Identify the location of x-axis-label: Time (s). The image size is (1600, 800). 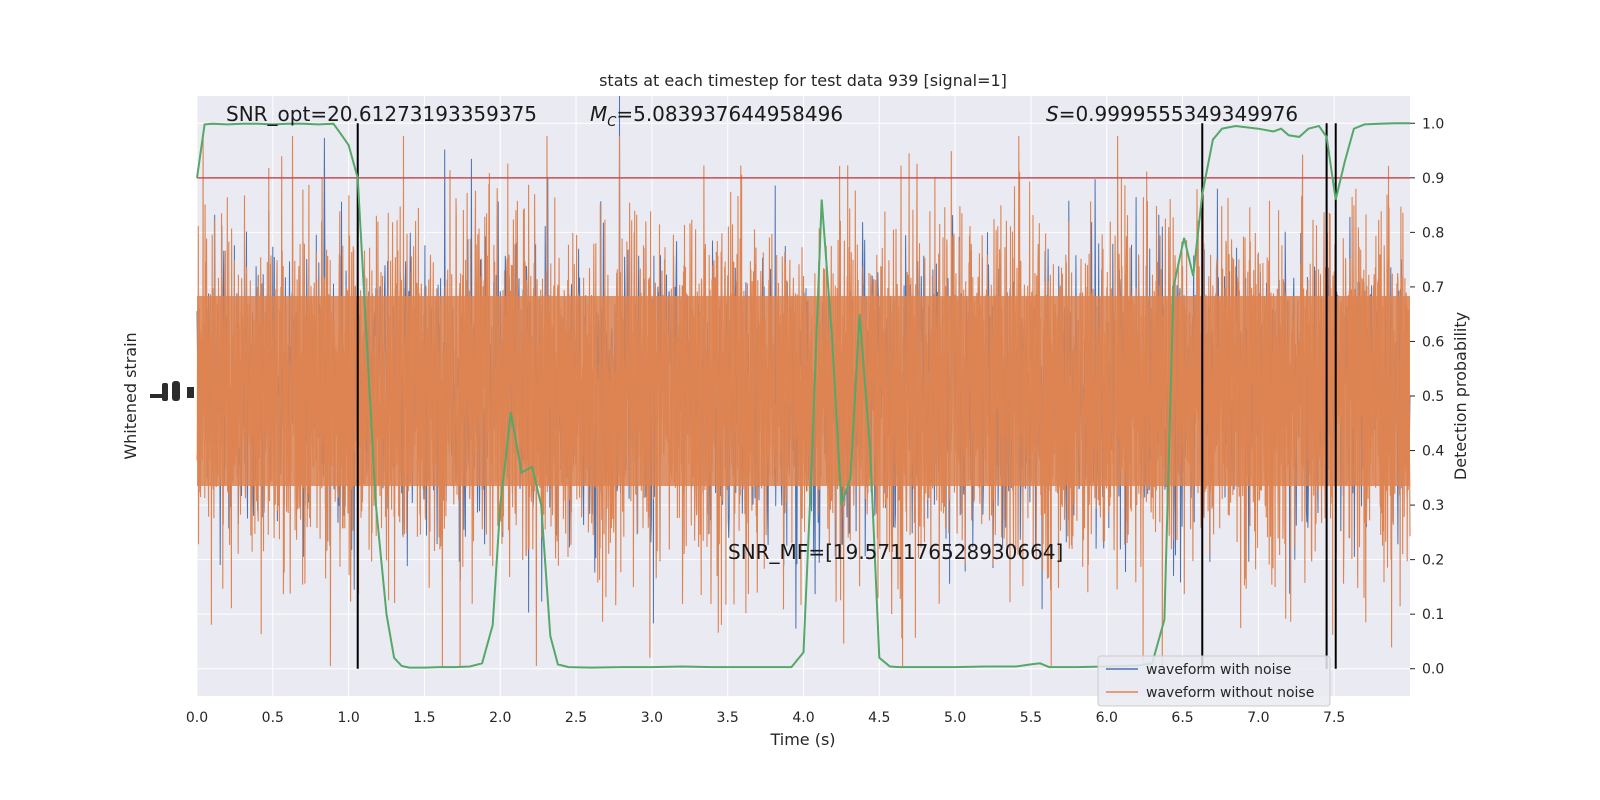
(802, 739).